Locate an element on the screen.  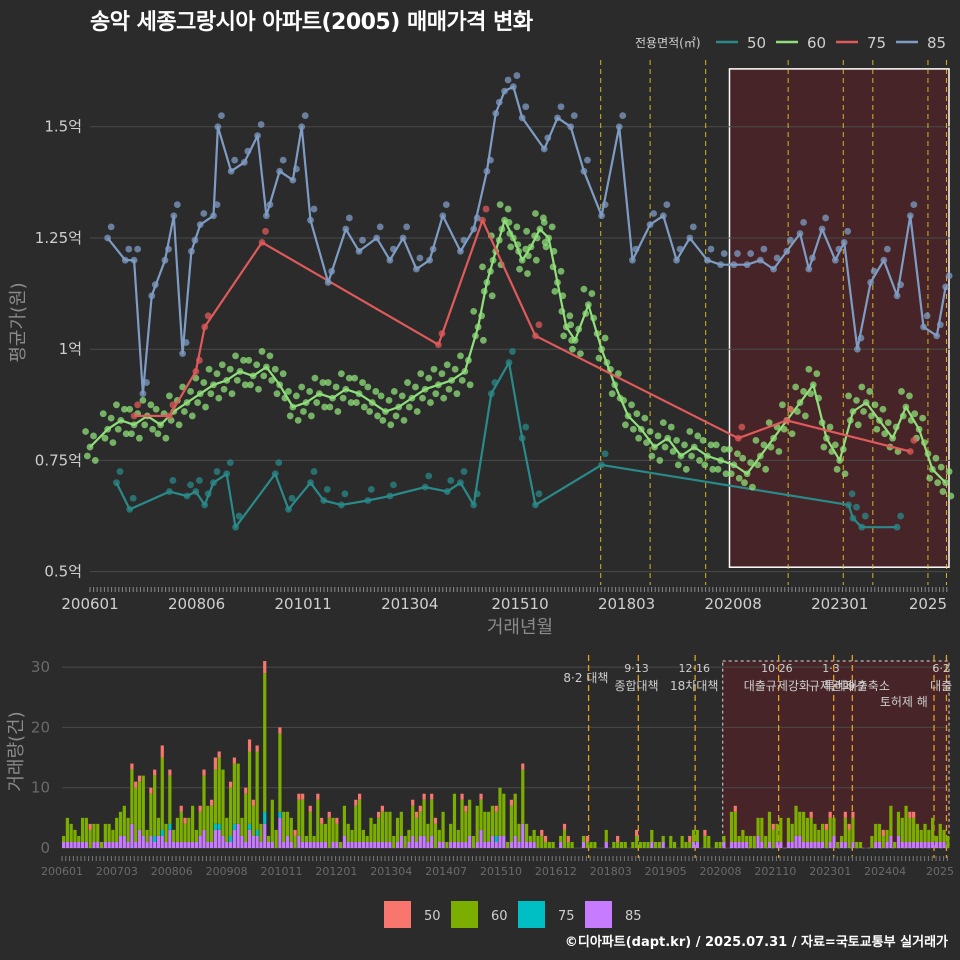
volume-x-tick-label: 201304 is located at coordinates (391, 871).